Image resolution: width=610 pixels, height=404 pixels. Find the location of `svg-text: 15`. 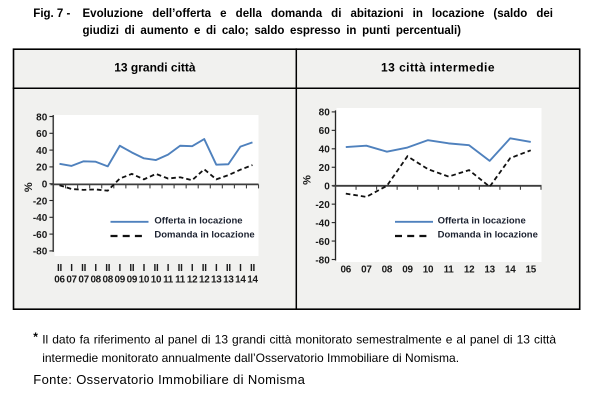

svg-text: 15 is located at coordinates (531, 269).